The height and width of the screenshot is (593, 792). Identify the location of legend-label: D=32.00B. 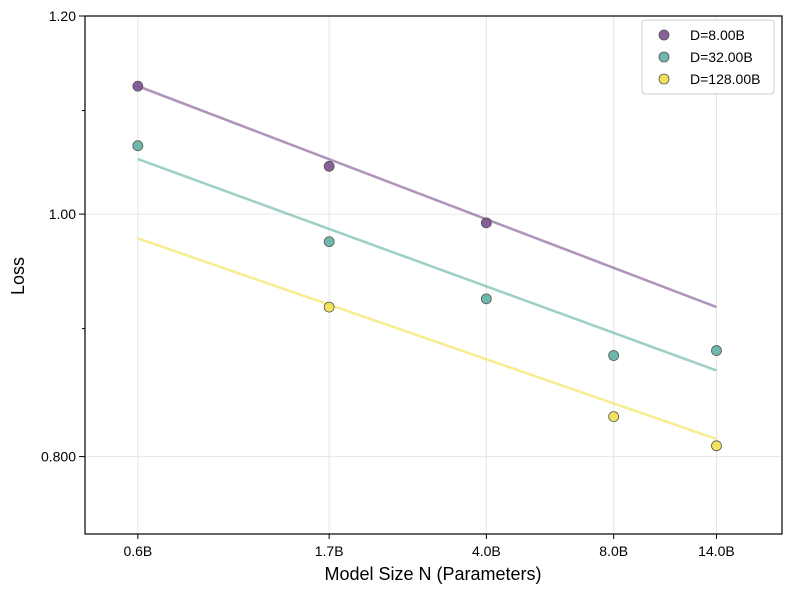
(721, 57).